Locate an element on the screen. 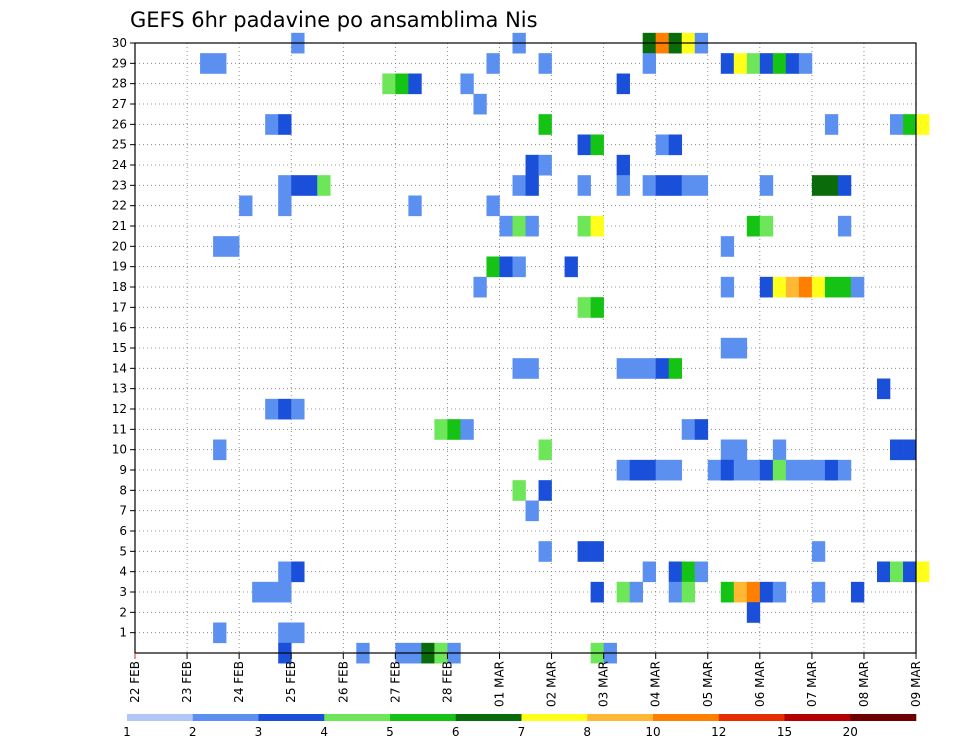 The image size is (960, 742). chart-title: GEFS 6hr padavine po ansamblima Nis is located at coordinates (334, 20).